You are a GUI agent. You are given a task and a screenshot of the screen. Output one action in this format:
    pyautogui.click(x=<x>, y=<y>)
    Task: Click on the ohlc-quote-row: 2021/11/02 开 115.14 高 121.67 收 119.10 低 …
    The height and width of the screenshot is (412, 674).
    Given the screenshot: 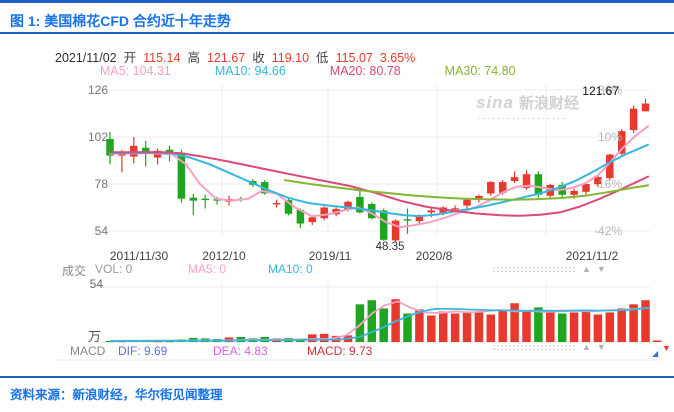 What is the action you would take?
    pyautogui.click(x=235, y=56)
    